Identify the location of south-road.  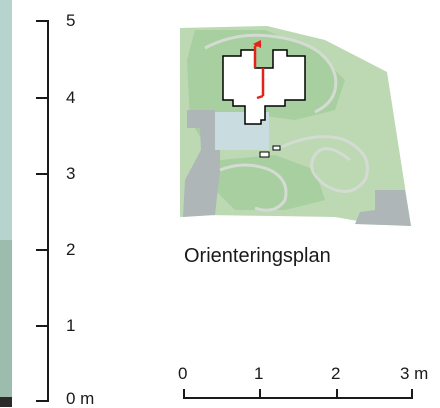
(383, 208).